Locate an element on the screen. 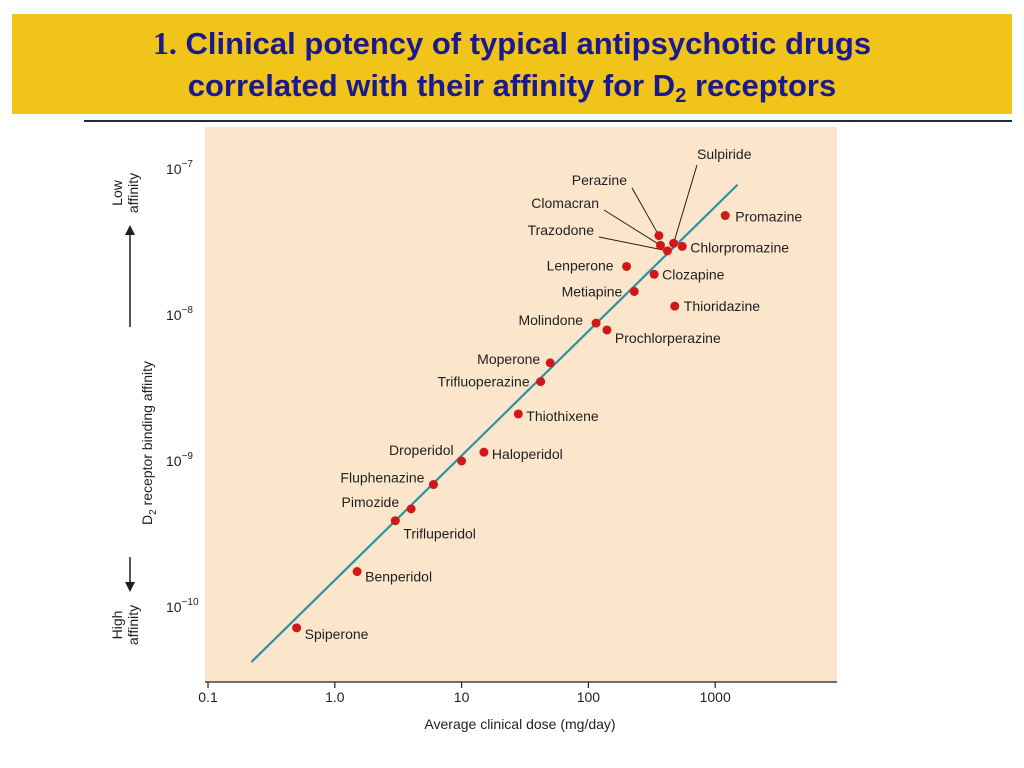 The height and width of the screenshot is (768, 1024). leader-trazodone is located at coordinates (633, 244).